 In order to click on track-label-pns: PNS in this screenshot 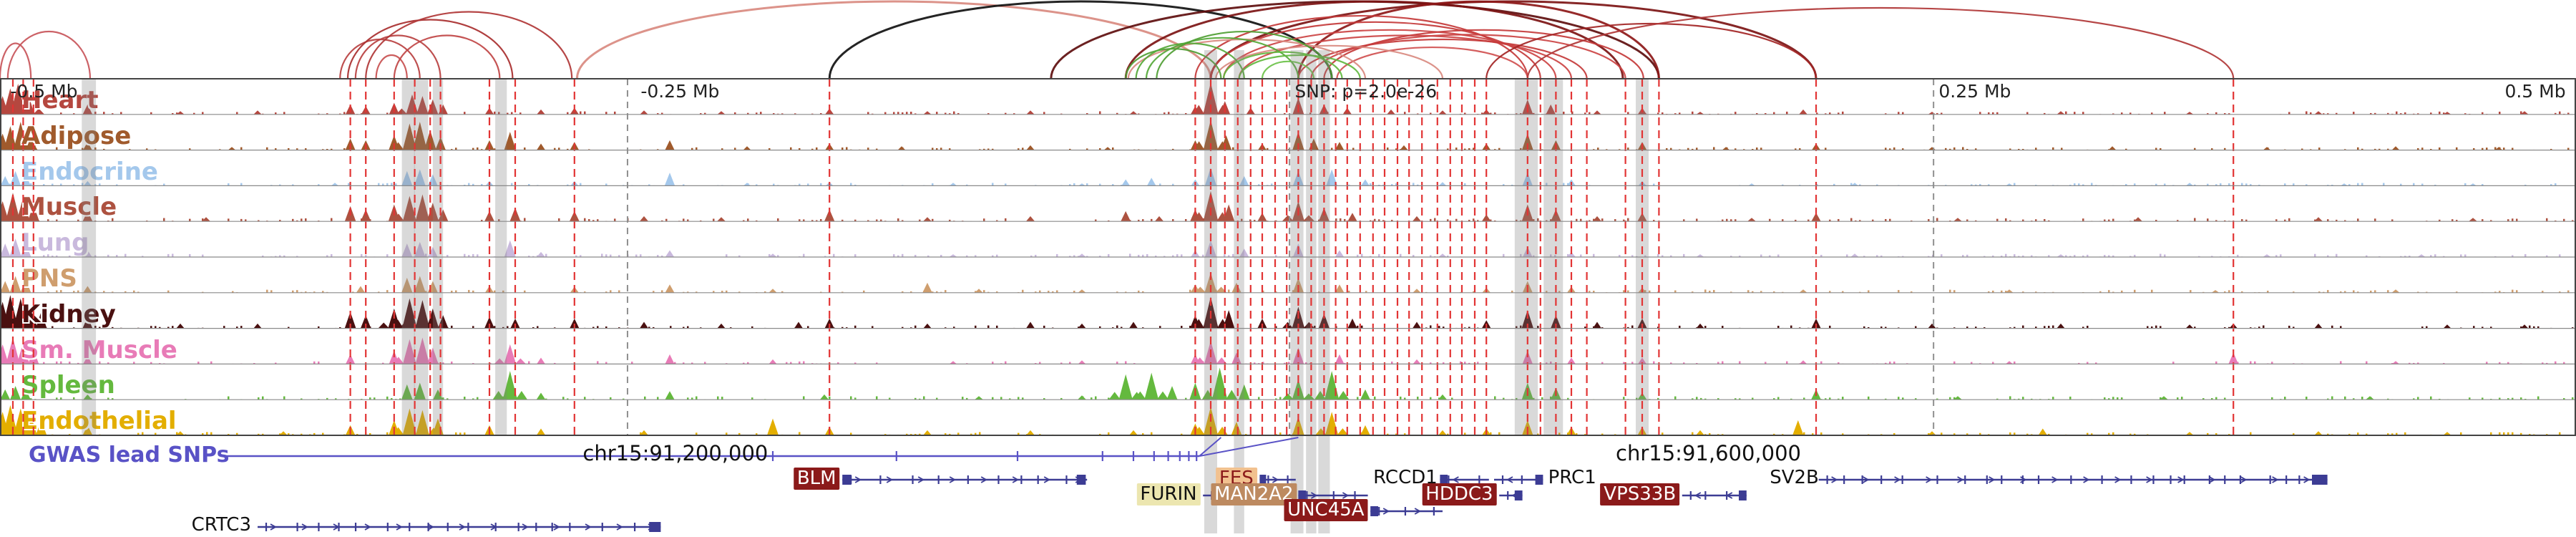, I will do `click(49, 278)`.